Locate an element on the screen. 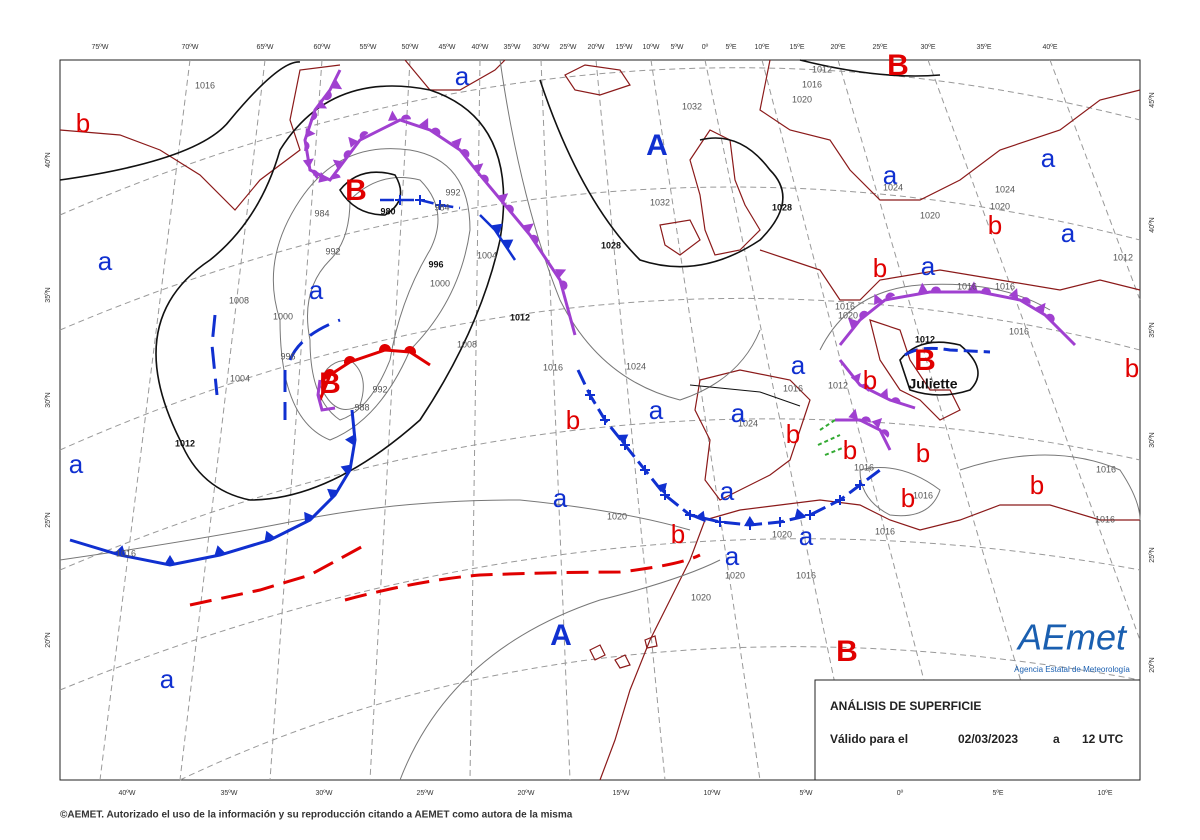  longitude-label: 60ºW is located at coordinates (322, 47).